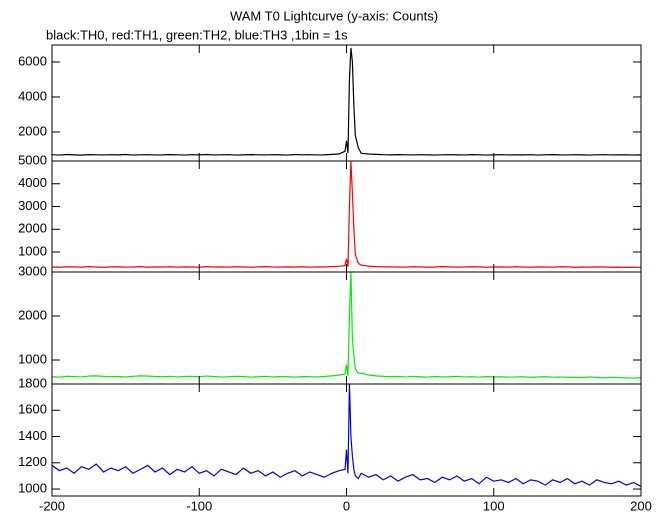 The width and height of the screenshot is (669, 515). What do you see at coordinates (32, 382) in the screenshot?
I see `y-tick-label: 1800` at bounding box center [32, 382].